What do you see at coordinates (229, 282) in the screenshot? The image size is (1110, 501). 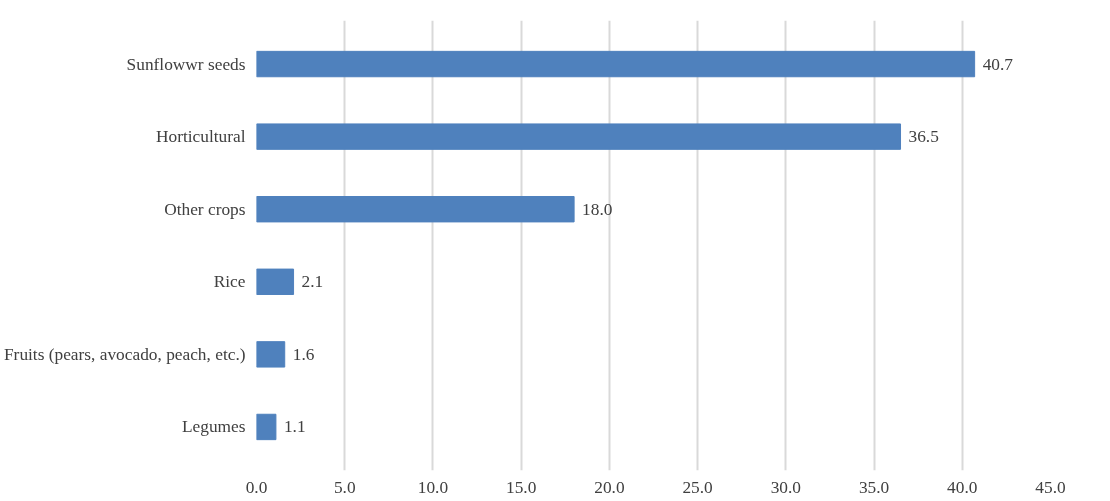 I see `y-tick-label: Rice` at bounding box center [229, 282].